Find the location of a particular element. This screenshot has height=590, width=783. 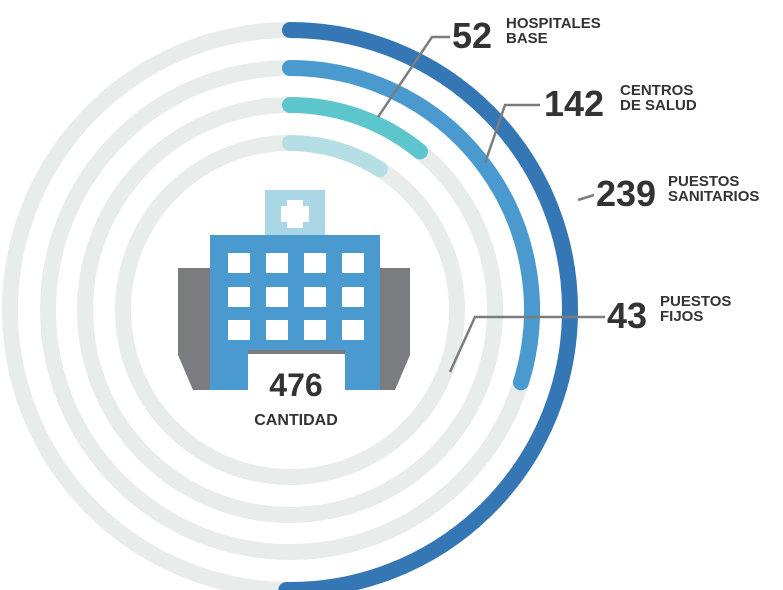

door-top is located at coordinates (296, 352).